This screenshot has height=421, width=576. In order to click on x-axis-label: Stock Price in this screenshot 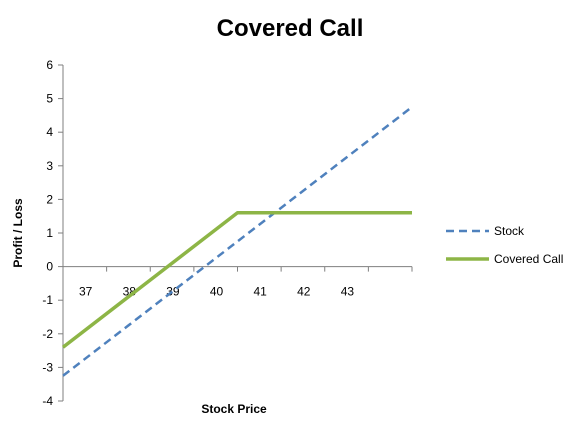, I will do `click(234, 409)`.